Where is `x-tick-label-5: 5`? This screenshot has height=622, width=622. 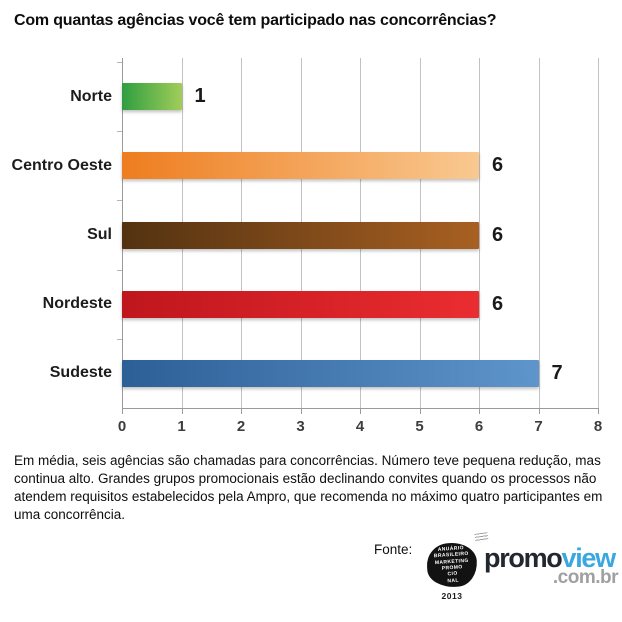
x-tick-label-5: 5 is located at coordinates (419, 426).